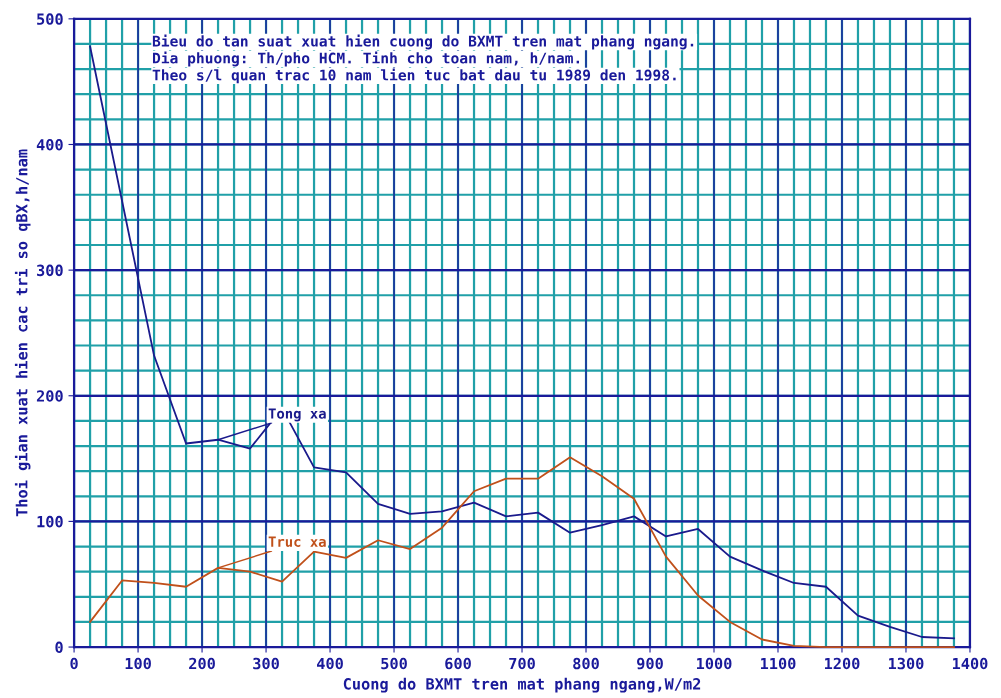  Describe the element at coordinates (394, 663) in the screenshot. I see `x-tick-label: 500` at that location.